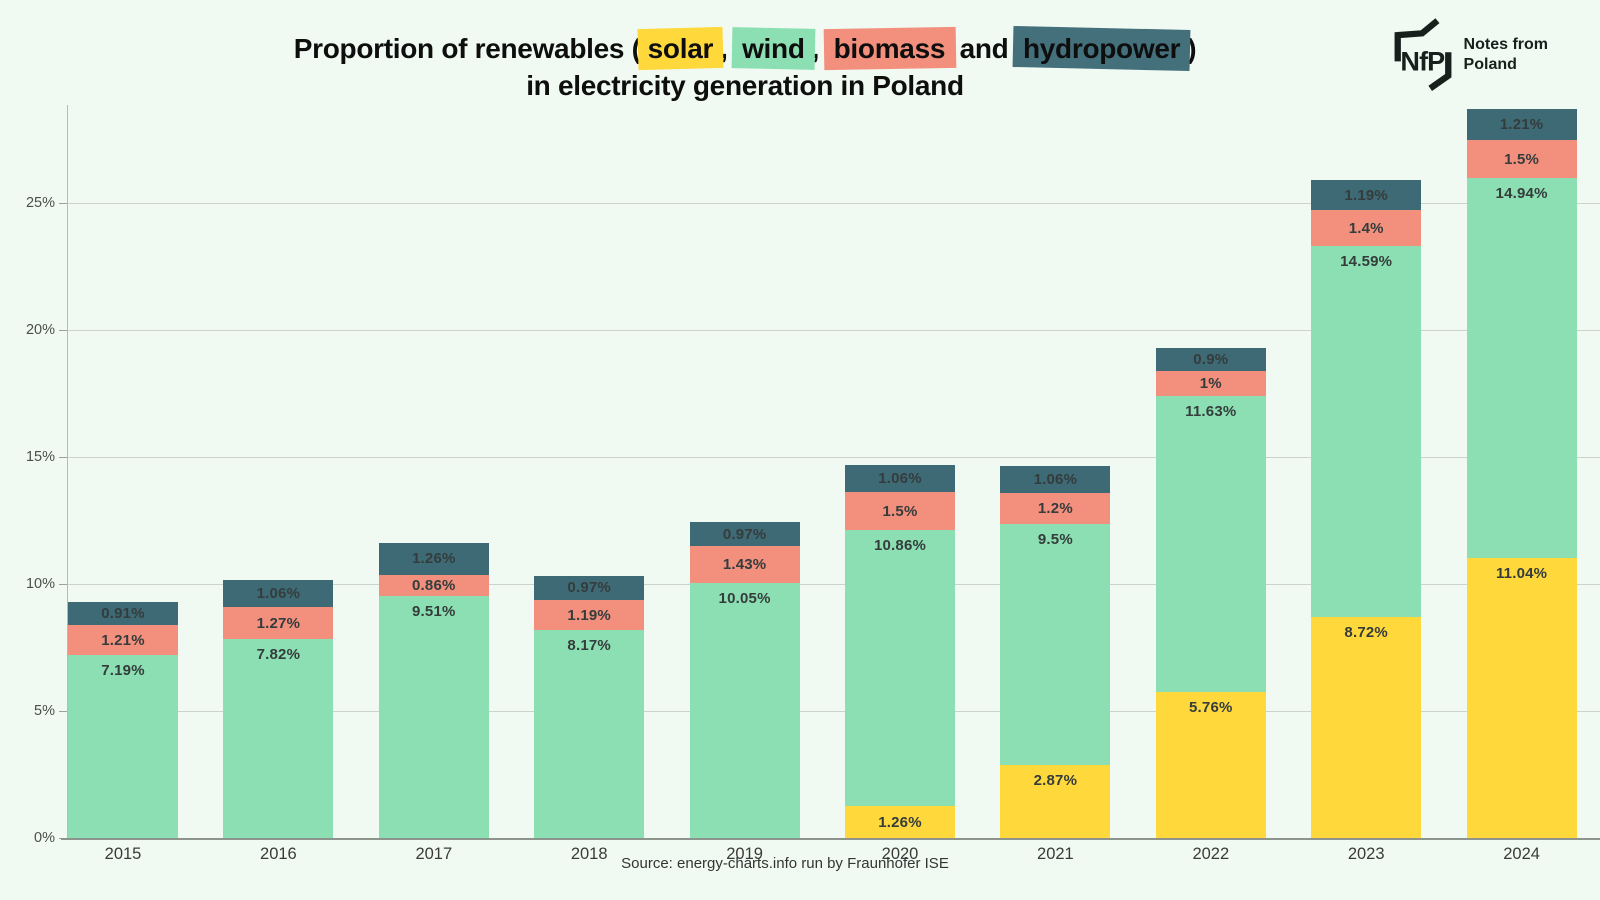 This screenshot has height=900, width=1600. I want to click on segment-label-biomass-2016: 1.27%, so click(278, 623).